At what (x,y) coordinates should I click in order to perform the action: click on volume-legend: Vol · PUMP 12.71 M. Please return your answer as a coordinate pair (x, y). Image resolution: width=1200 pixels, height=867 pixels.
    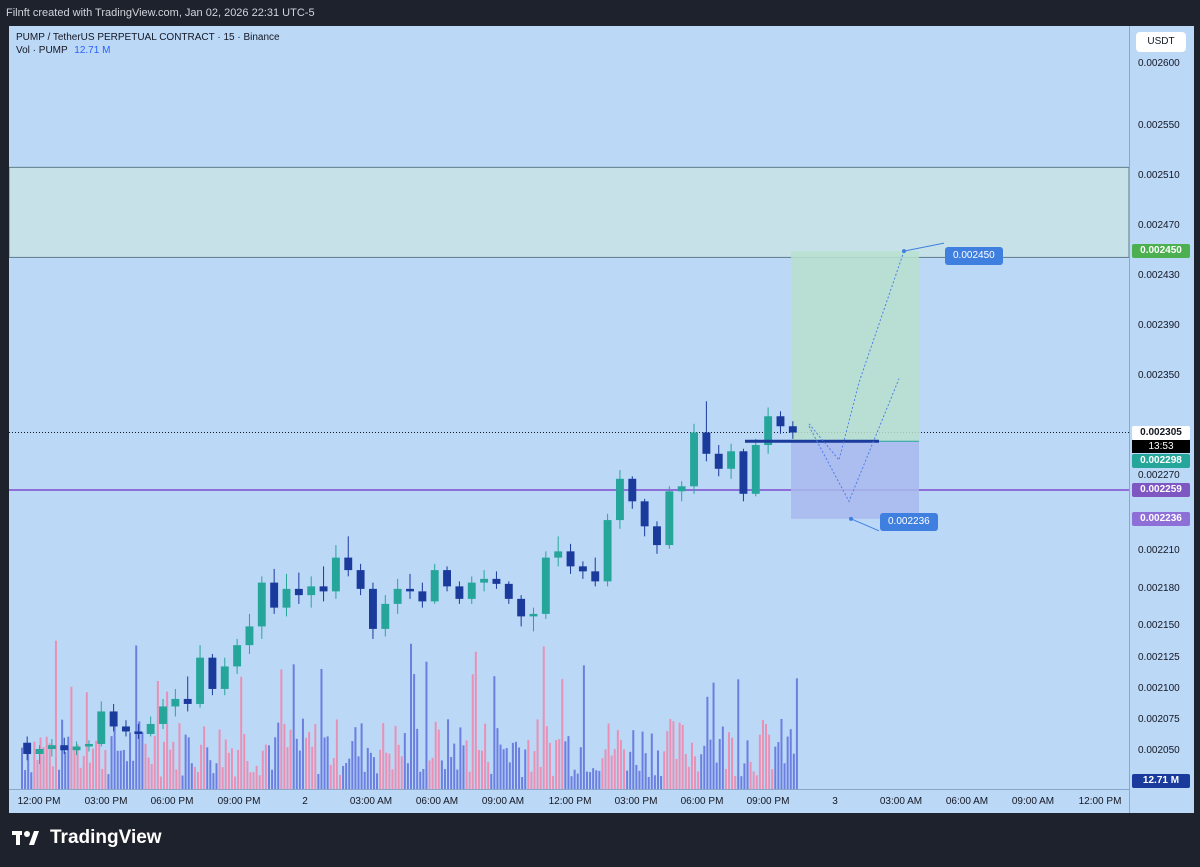
    Looking at the image, I should click on (148, 50).